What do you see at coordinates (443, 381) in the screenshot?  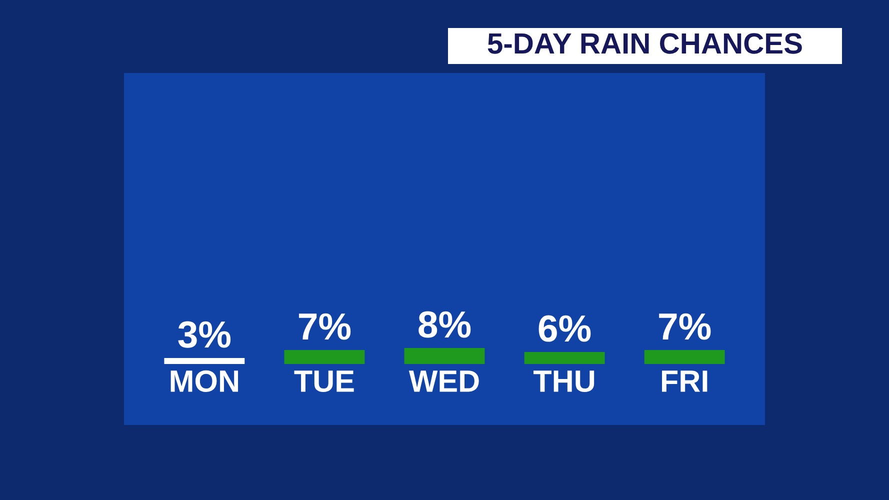 I see `x-tick-label: WED` at bounding box center [443, 381].